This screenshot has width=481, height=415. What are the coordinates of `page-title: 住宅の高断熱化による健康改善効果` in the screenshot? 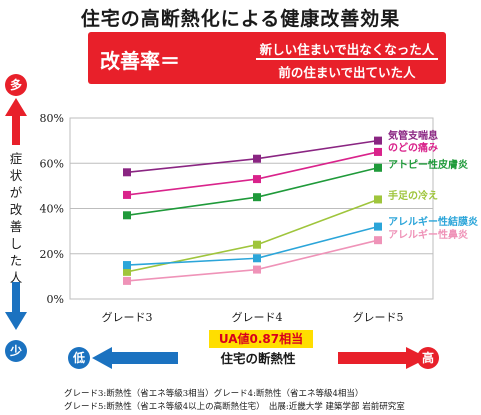 It's located at (240, 19).